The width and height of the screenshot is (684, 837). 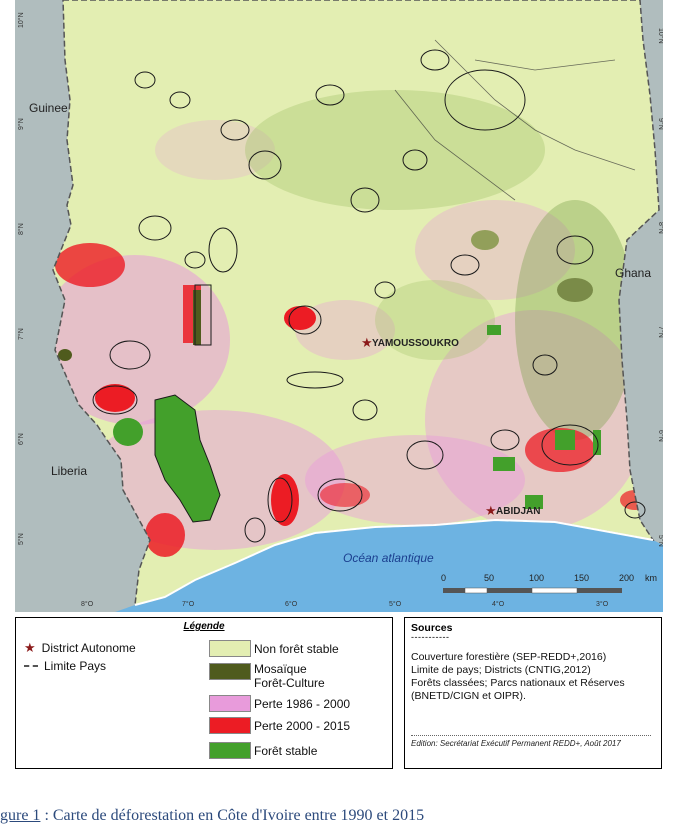 I want to click on lat-label-8N-right: 8°N, so click(x=660, y=228).